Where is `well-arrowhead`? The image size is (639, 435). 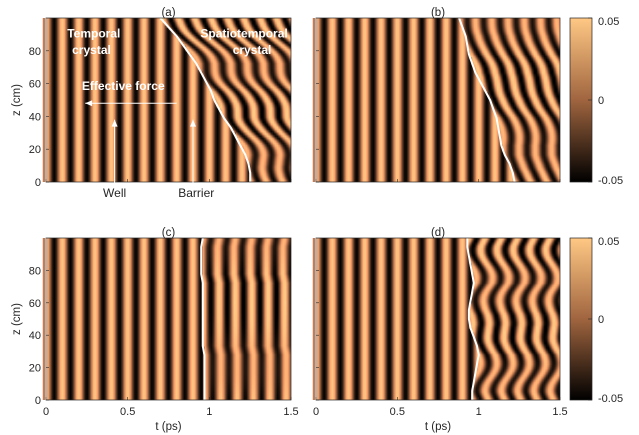 well-arrowhead is located at coordinates (114, 123).